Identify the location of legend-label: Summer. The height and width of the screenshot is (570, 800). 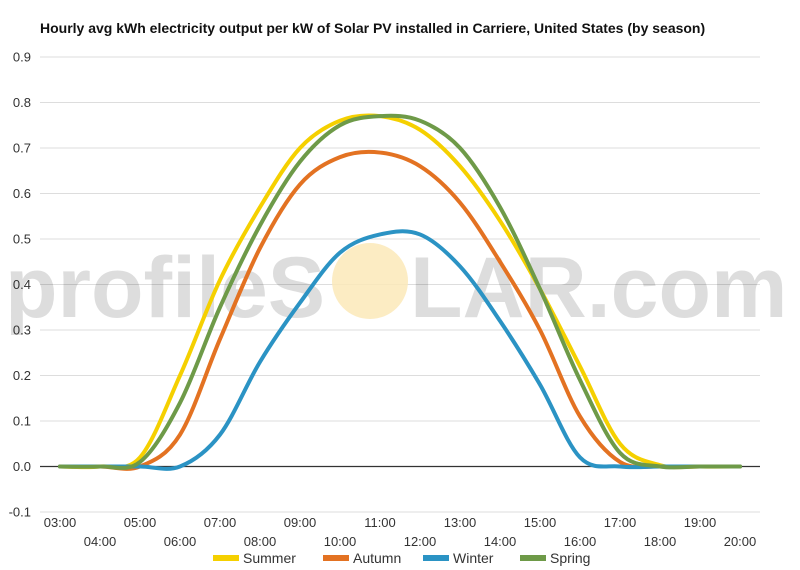
(269, 558).